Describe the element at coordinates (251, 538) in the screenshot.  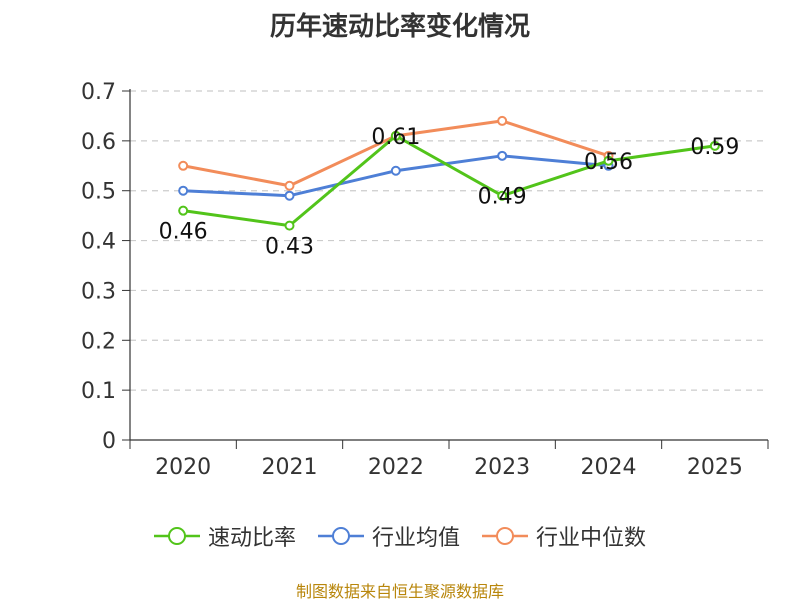
I see `legend-quick-ratio-label: 速动比率` at that location.